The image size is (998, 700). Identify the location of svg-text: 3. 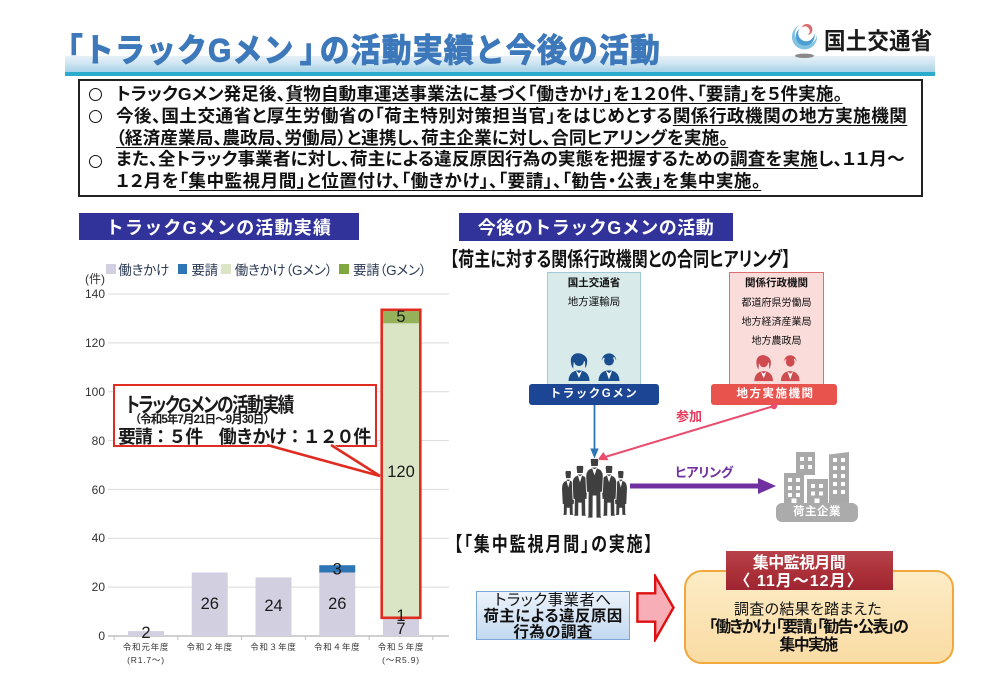
(337, 570).